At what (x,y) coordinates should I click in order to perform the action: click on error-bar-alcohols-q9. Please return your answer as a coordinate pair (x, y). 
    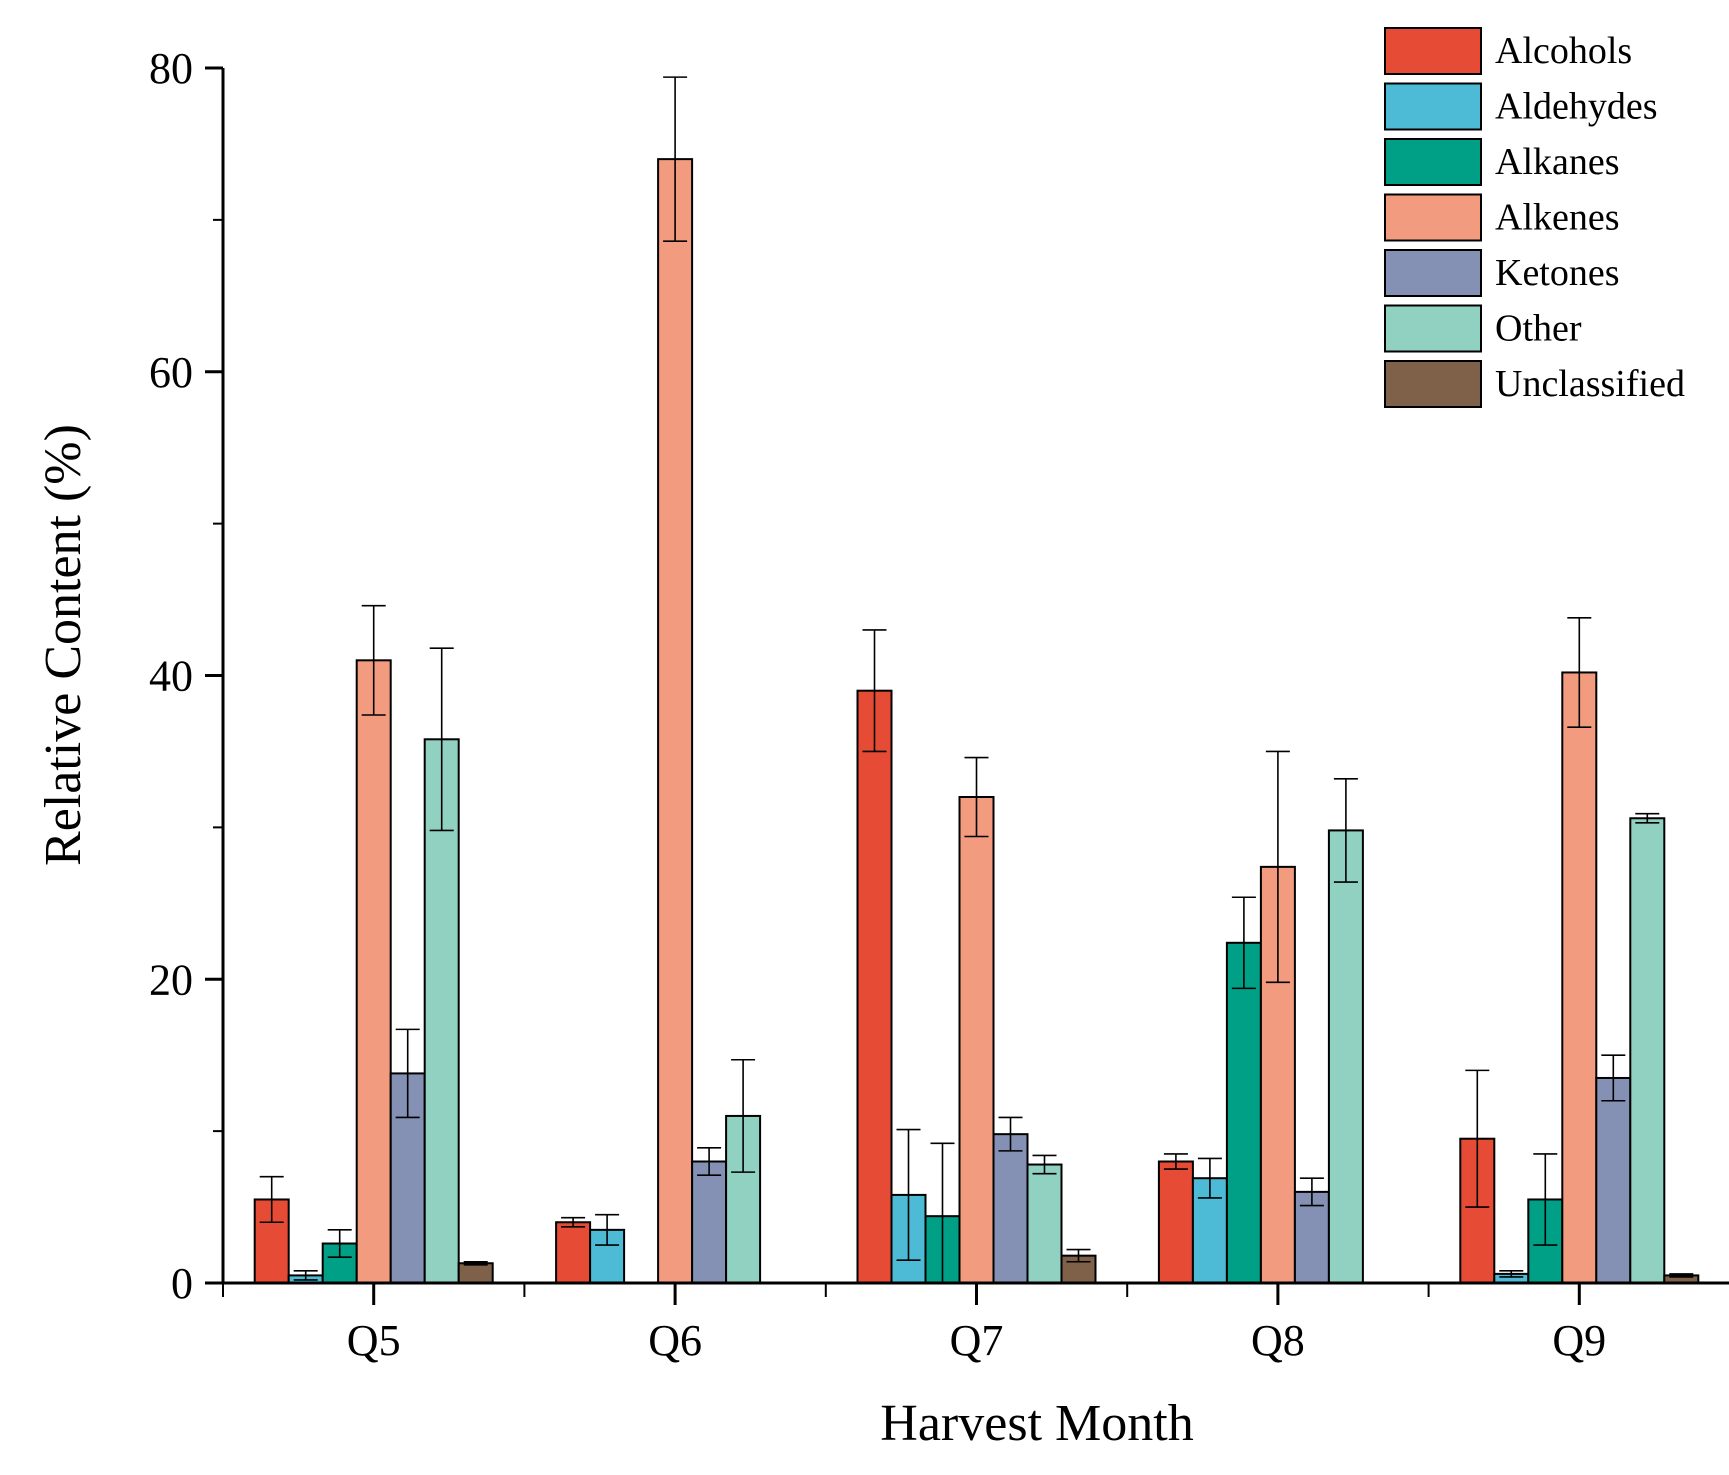
    Looking at the image, I should click on (1477, 1138).